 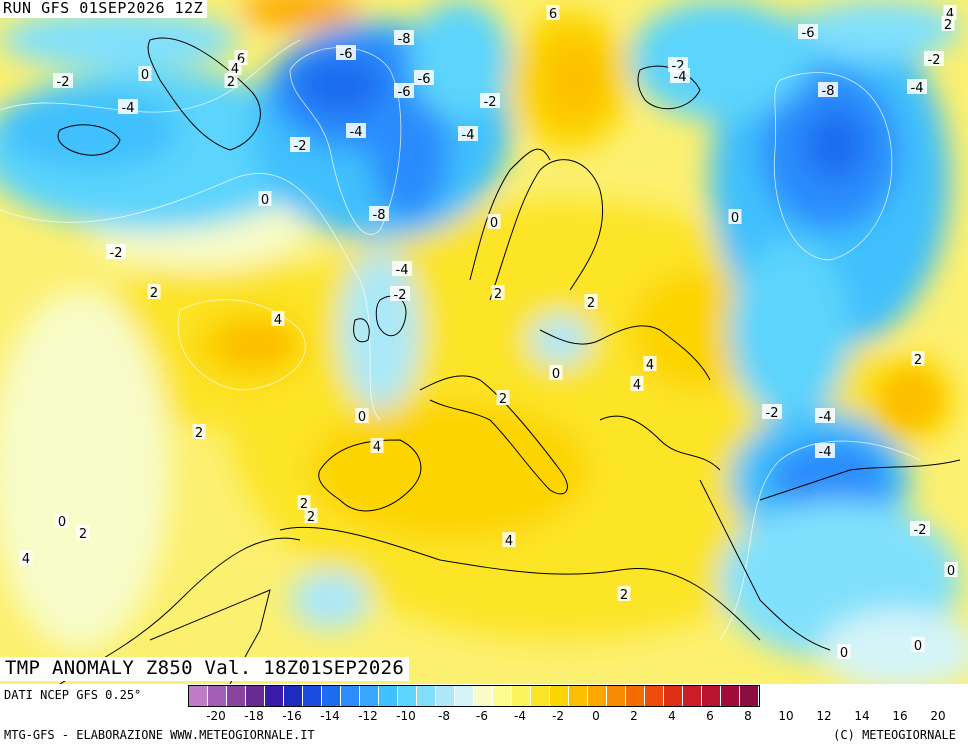 I want to click on legend-tick-label: 10, so click(x=786, y=716).